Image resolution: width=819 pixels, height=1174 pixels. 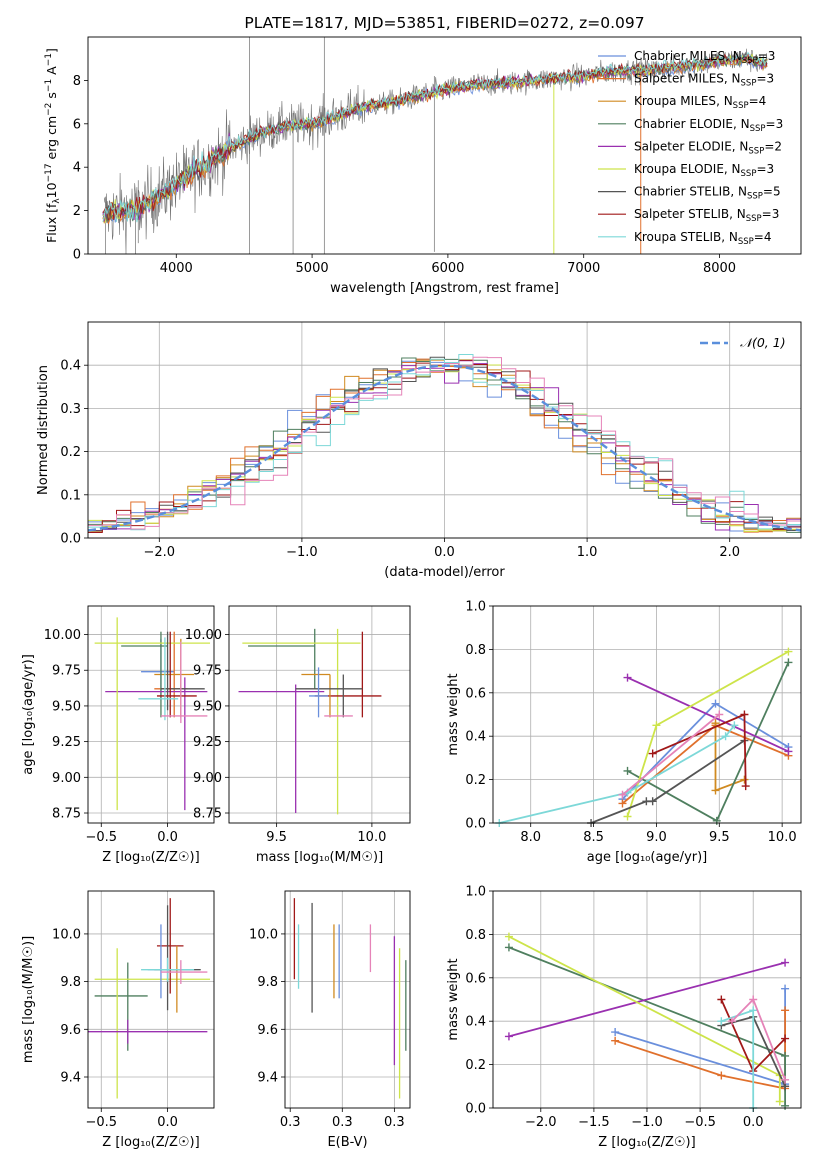 I want to click on axes-frame, so click(x=151, y=999).